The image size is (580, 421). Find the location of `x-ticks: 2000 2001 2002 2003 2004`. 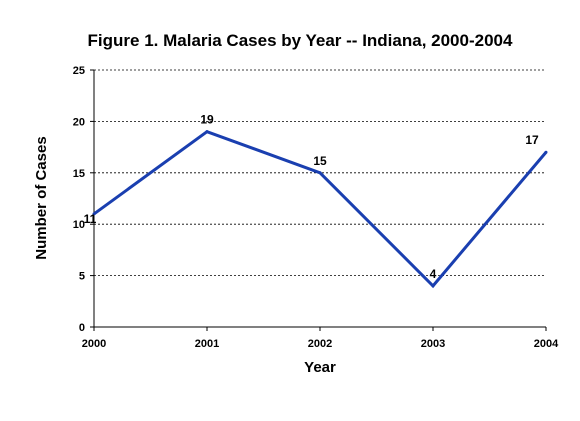

x-ticks: 2000 2001 2002 2003 2004 is located at coordinates (320, 338).